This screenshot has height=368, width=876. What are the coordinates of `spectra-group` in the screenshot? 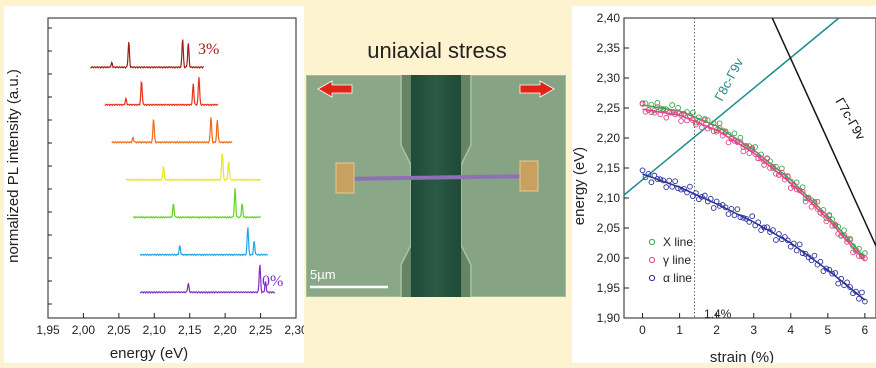 It's located at (183, 167).